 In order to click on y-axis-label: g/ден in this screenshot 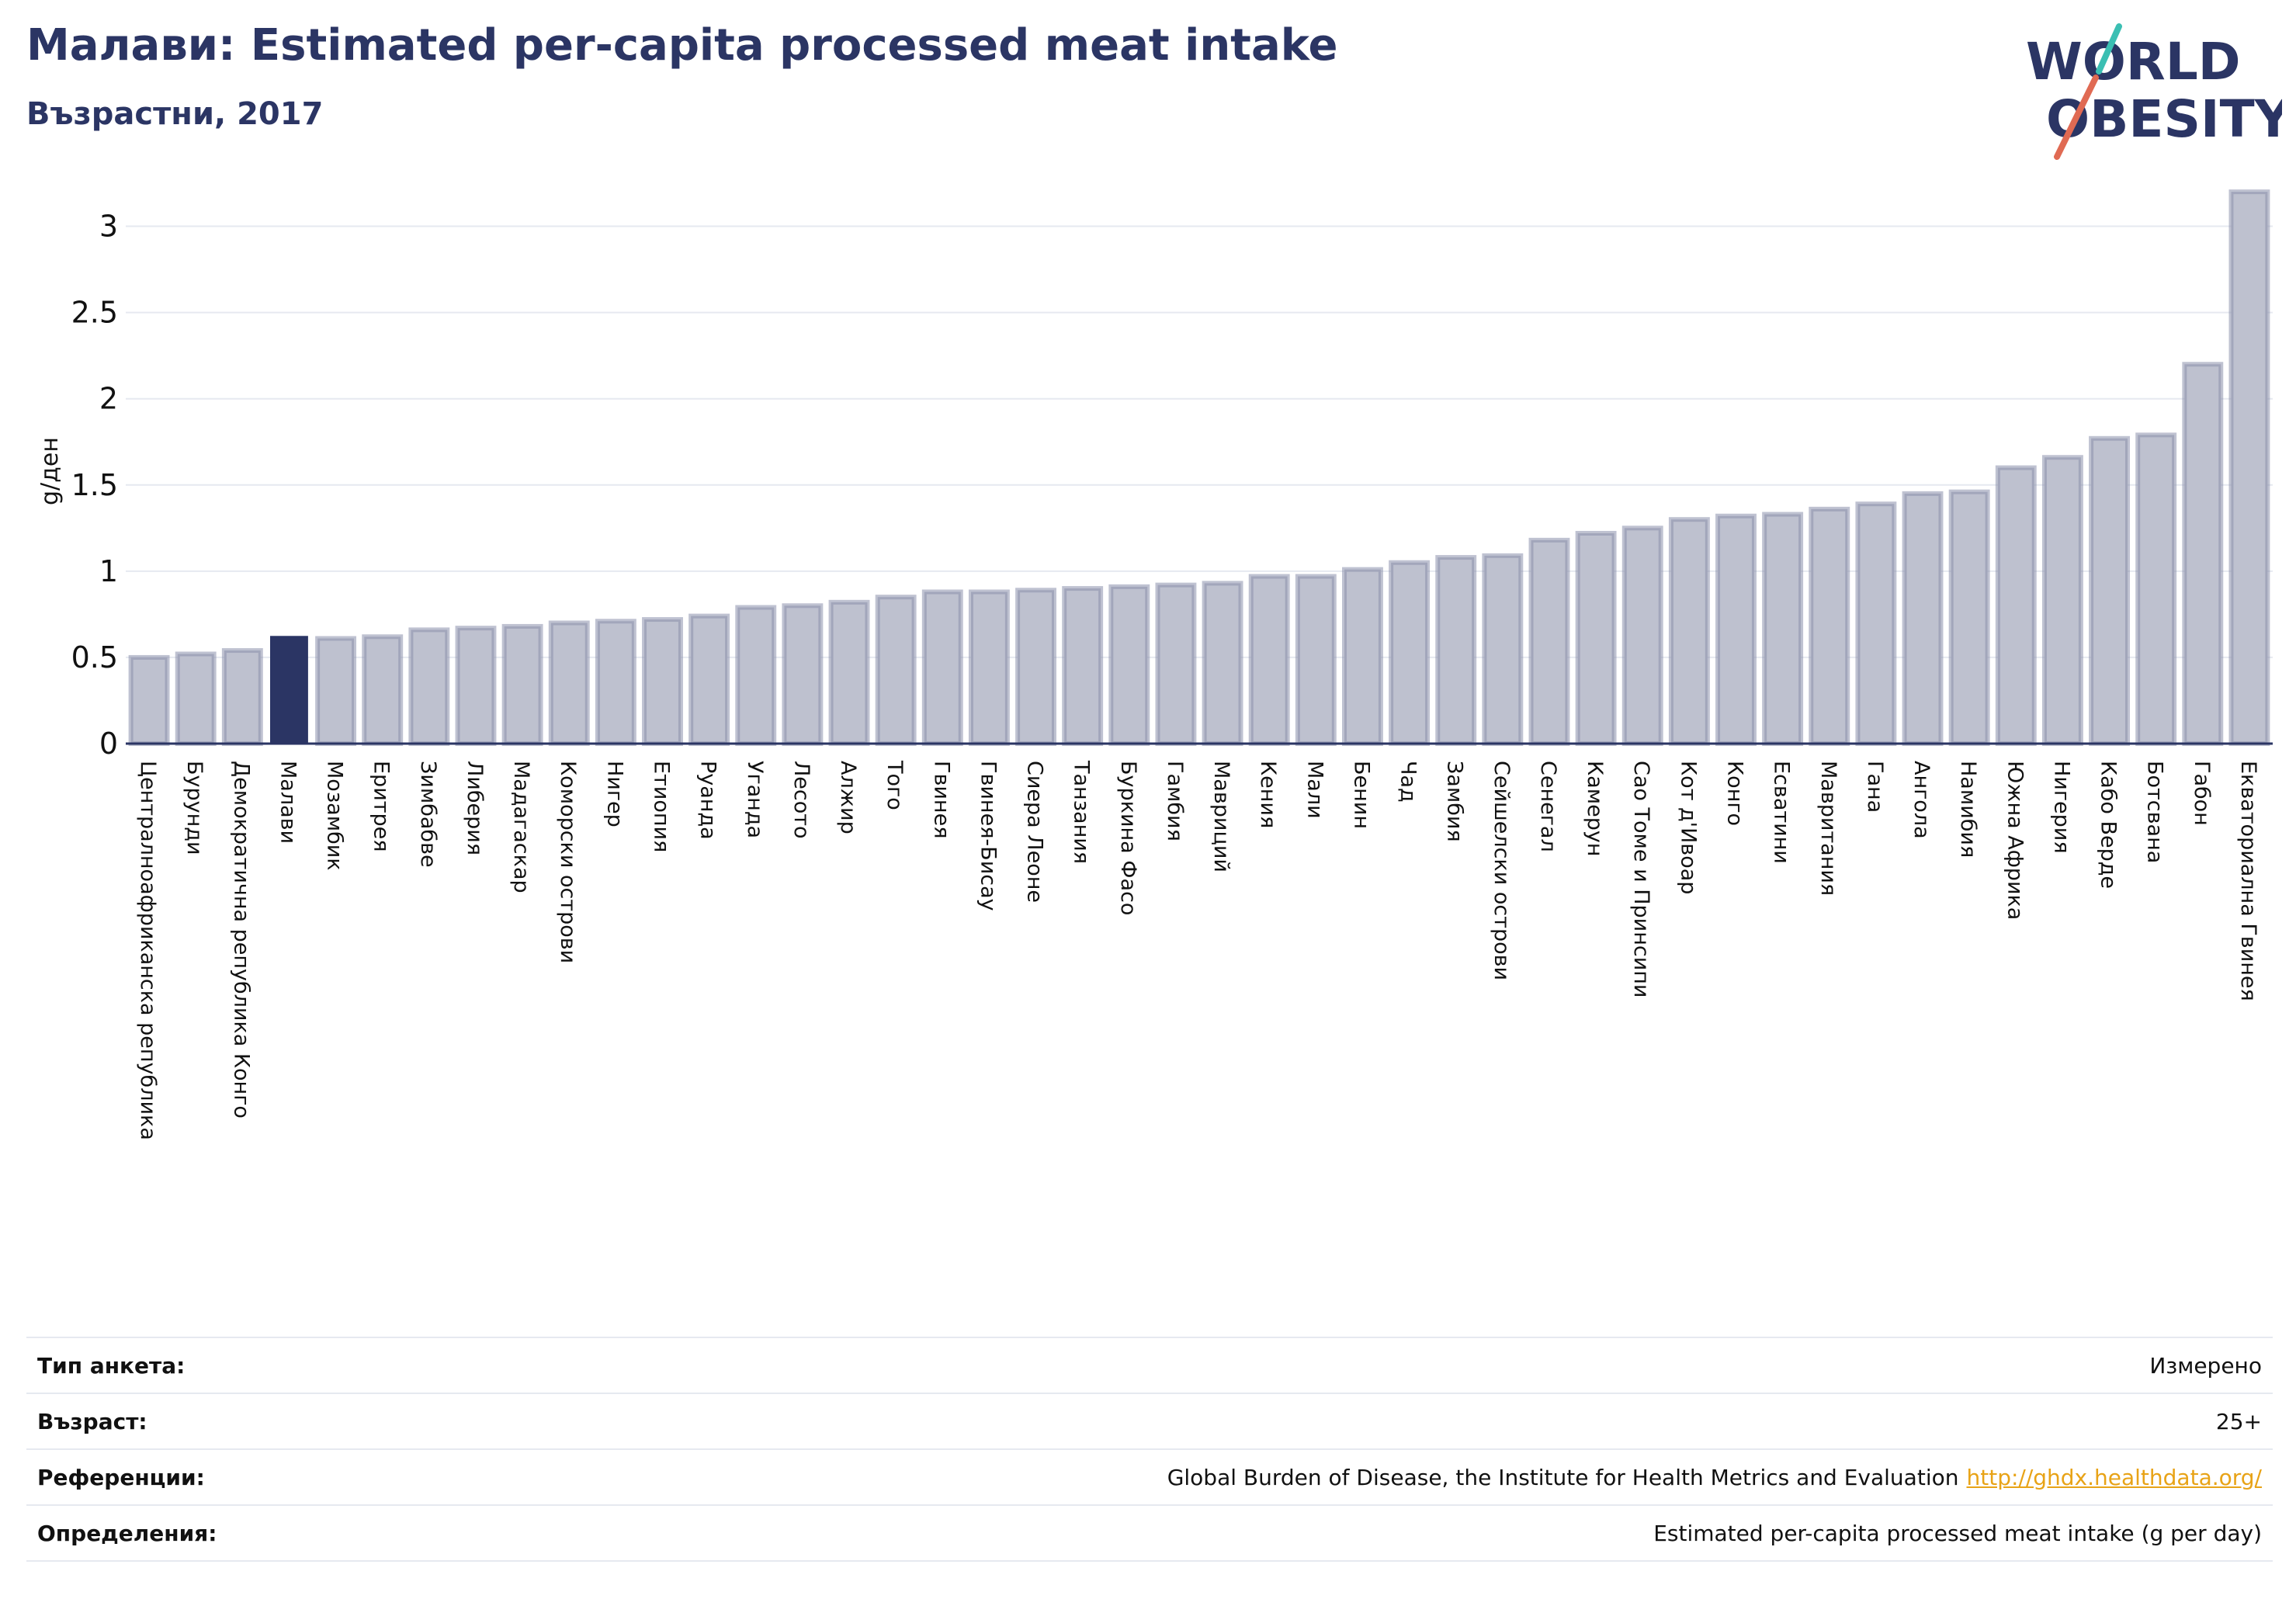, I will do `click(50, 471)`.